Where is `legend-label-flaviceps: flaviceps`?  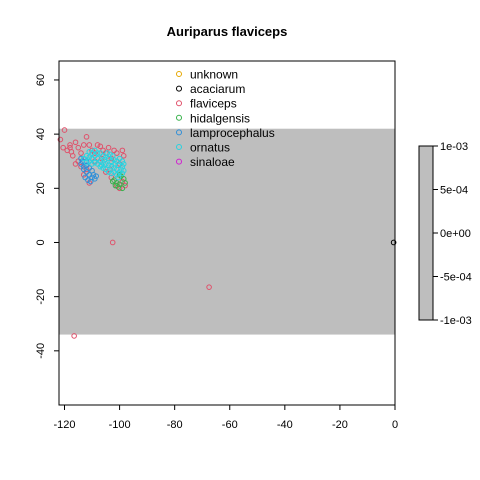
legend-label-flaviceps: flaviceps is located at coordinates (213, 104).